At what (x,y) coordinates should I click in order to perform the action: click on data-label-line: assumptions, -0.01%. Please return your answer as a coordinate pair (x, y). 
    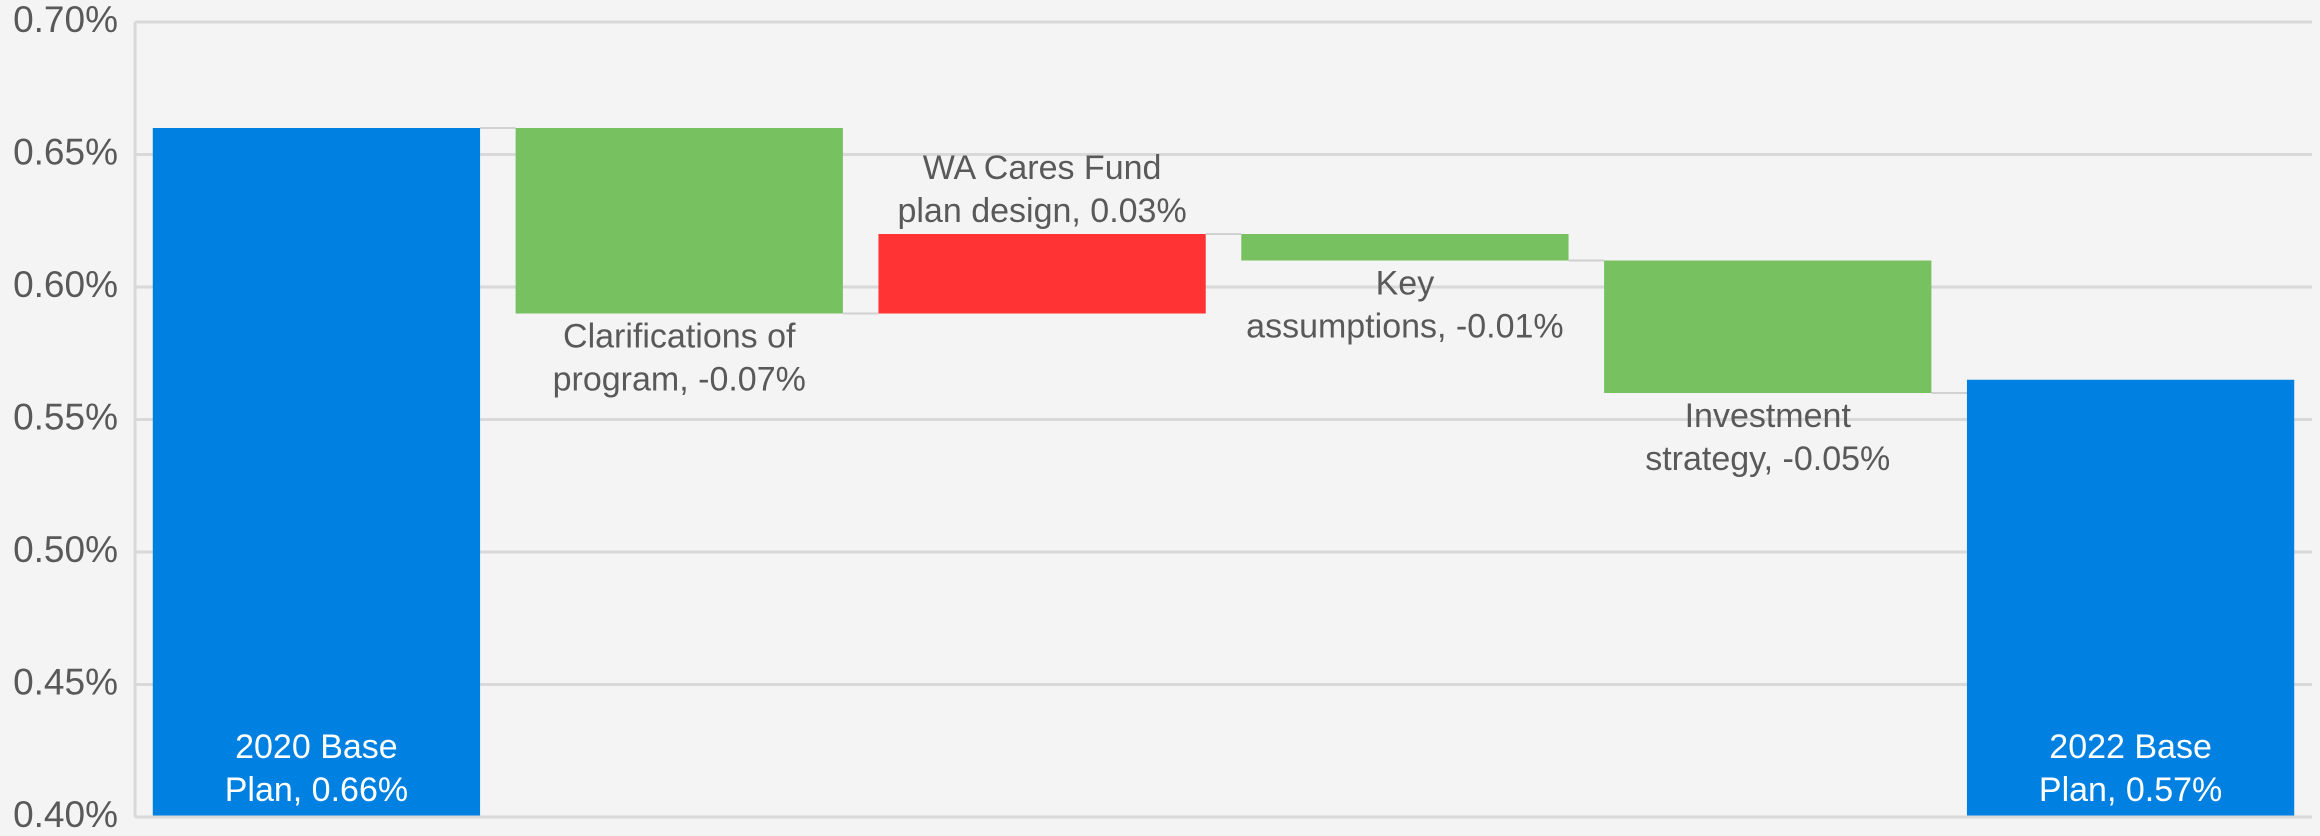
    Looking at the image, I should click on (1405, 326).